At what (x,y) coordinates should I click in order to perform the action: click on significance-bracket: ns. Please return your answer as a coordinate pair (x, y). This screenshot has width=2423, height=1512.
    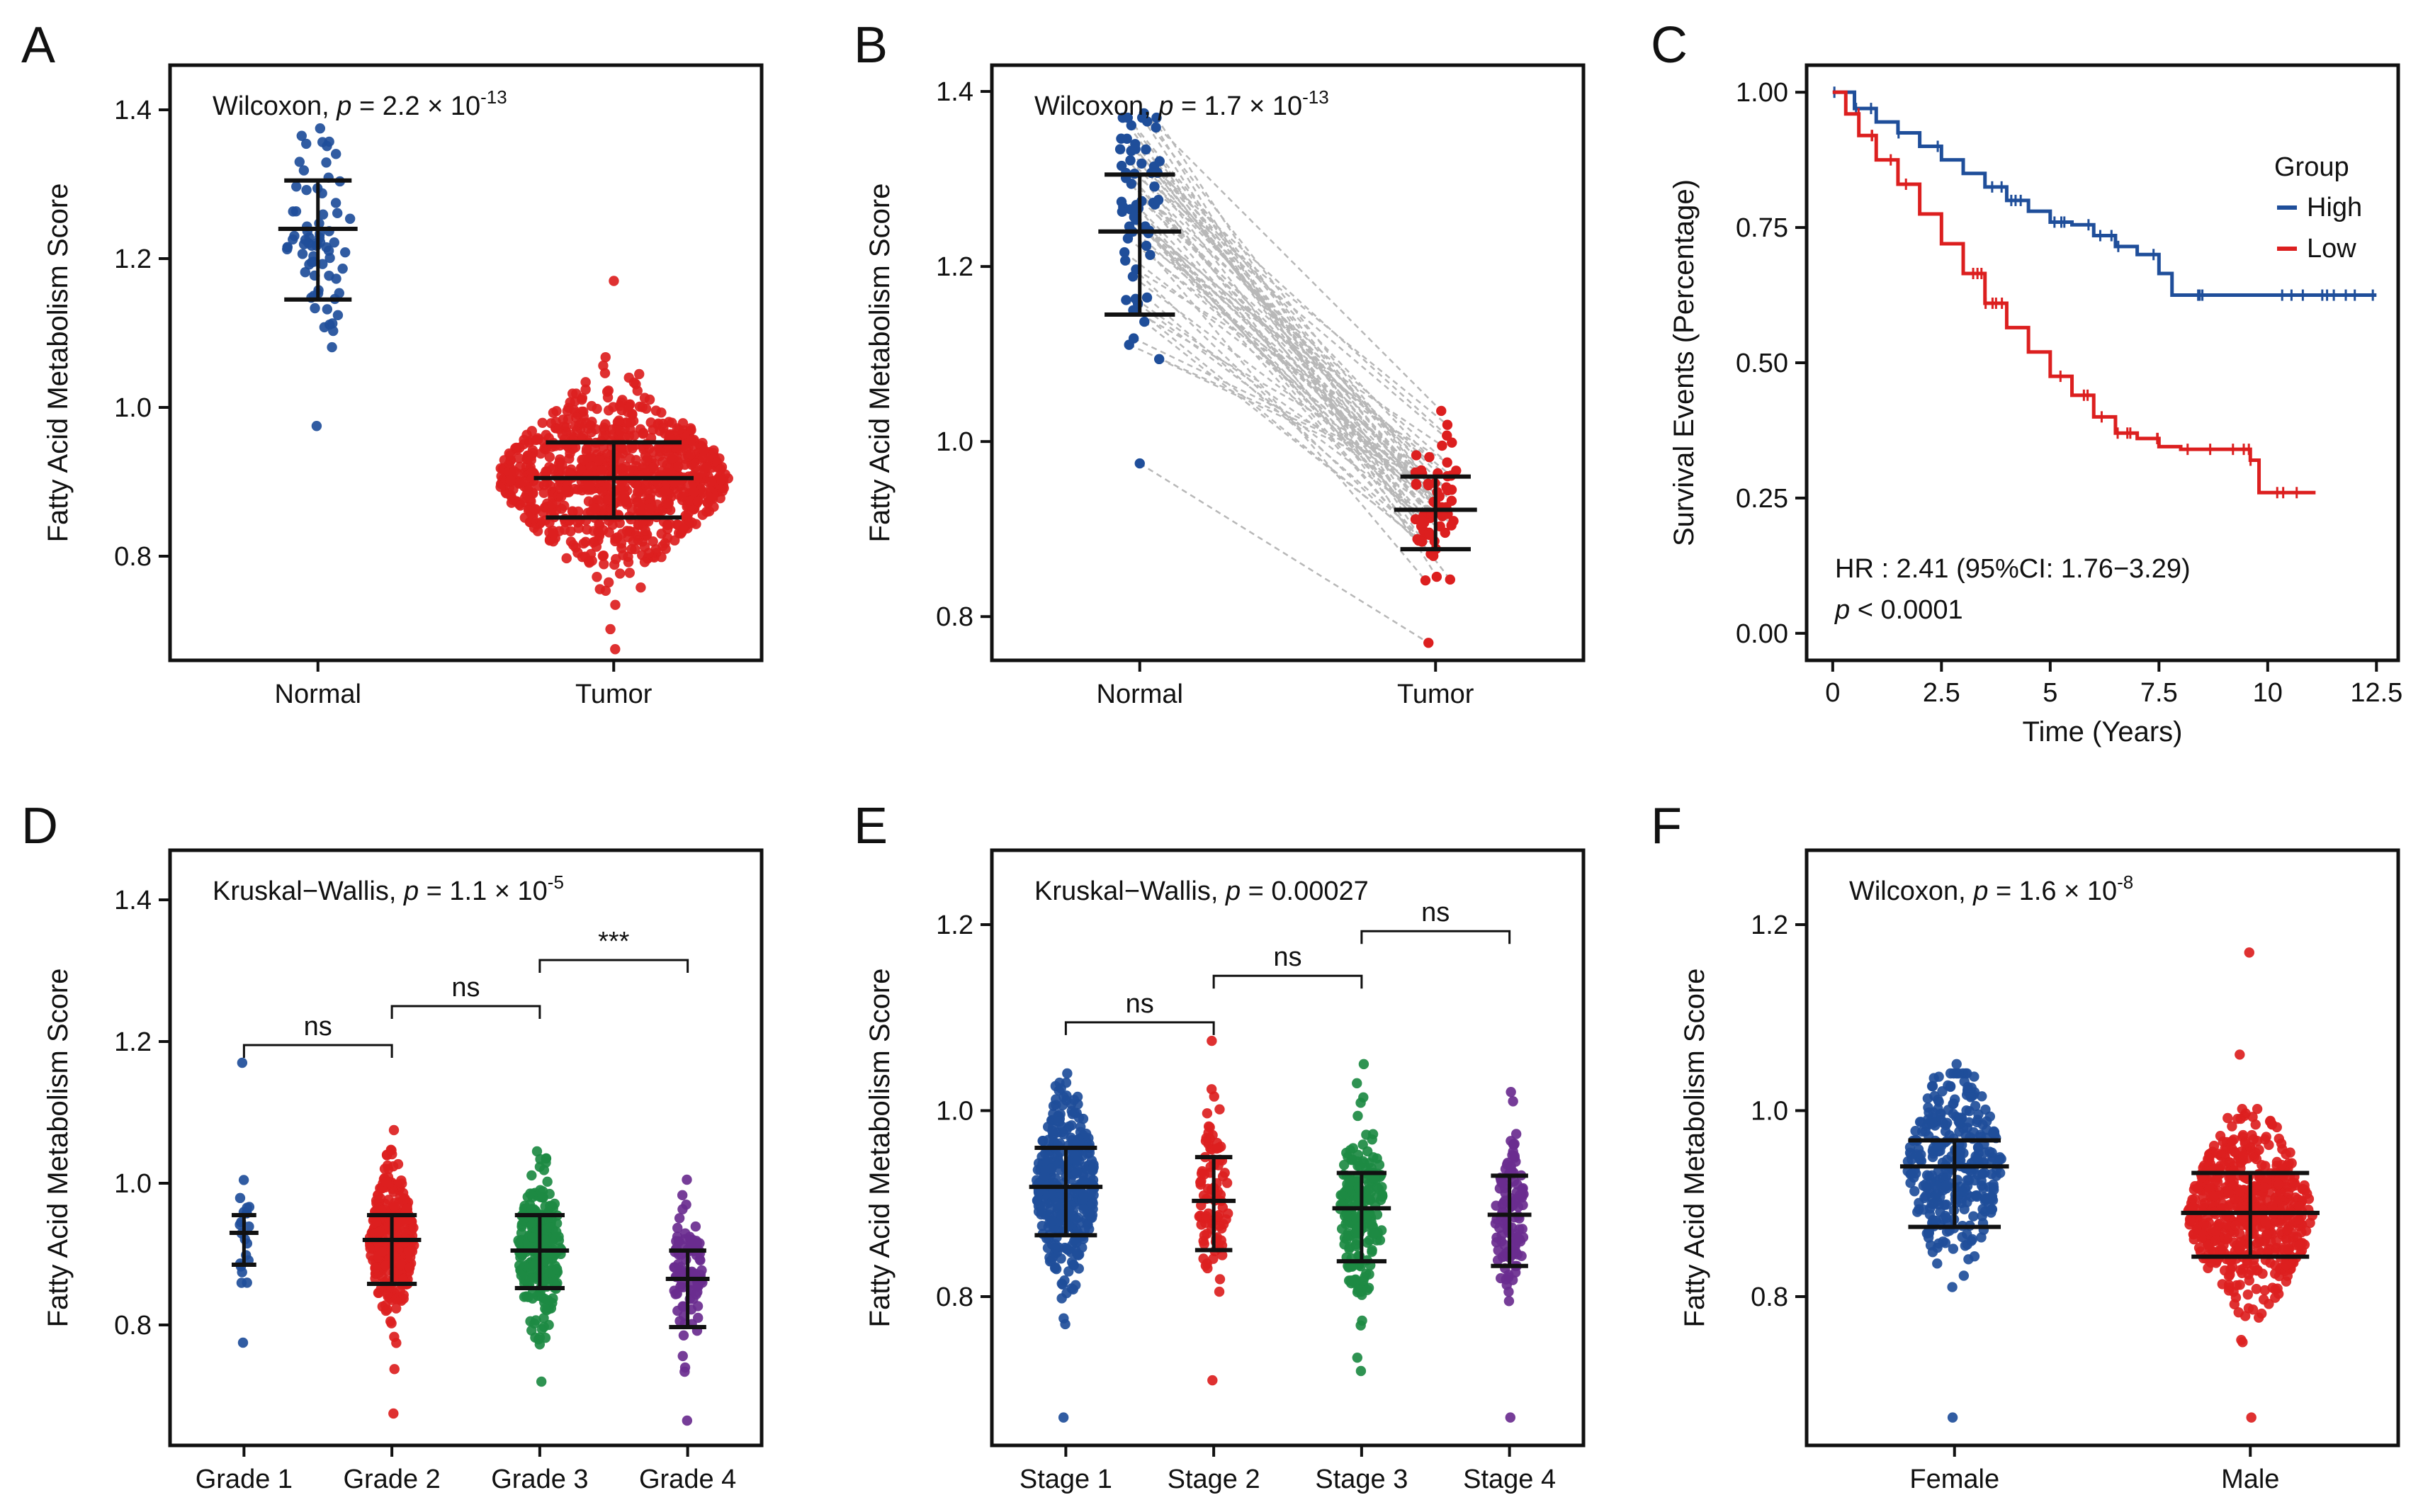
    Looking at the image, I should click on (1139, 1012).